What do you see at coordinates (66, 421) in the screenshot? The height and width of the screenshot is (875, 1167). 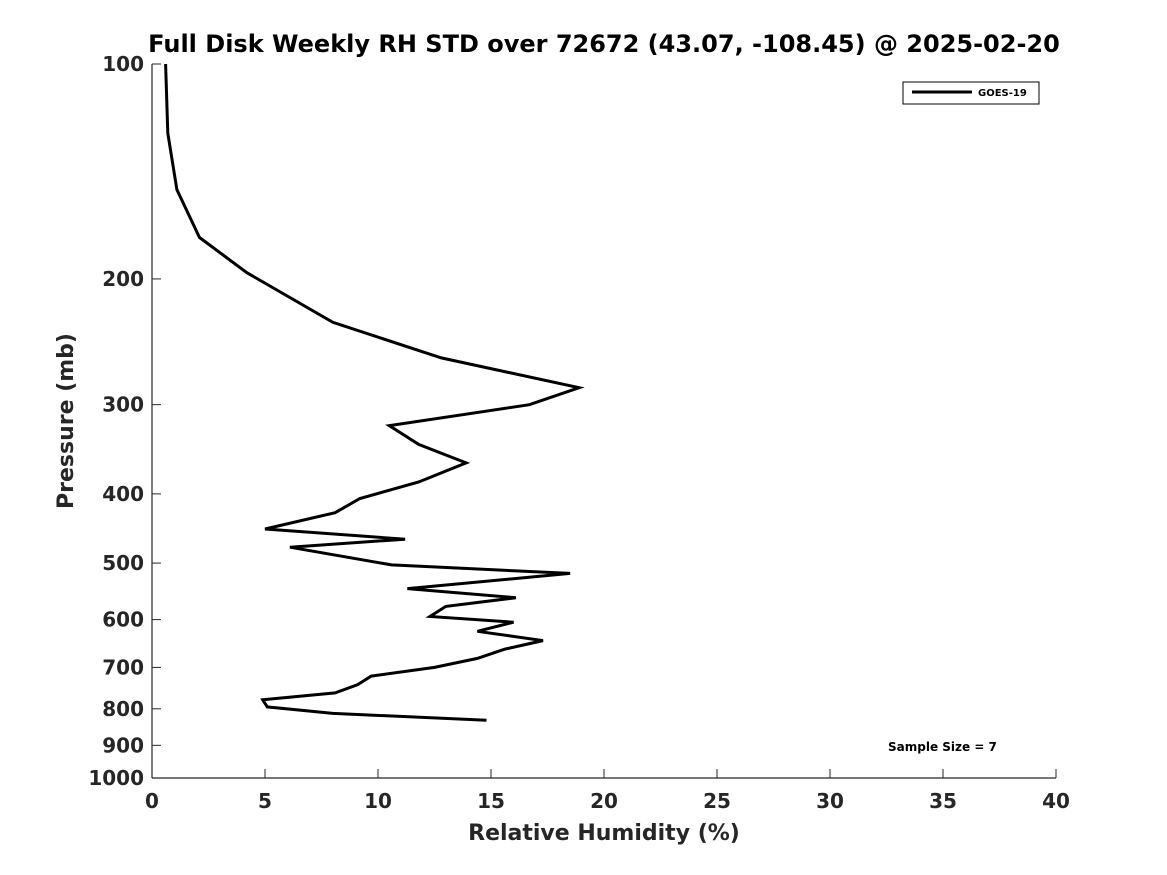 I see `y-axis-label: Pressure (mb)` at bounding box center [66, 421].